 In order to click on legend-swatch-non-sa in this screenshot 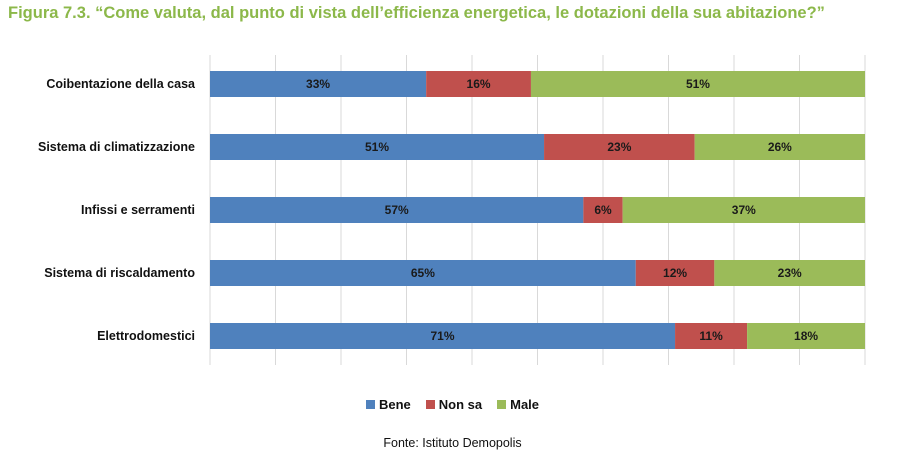, I will do `click(430, 404)`.